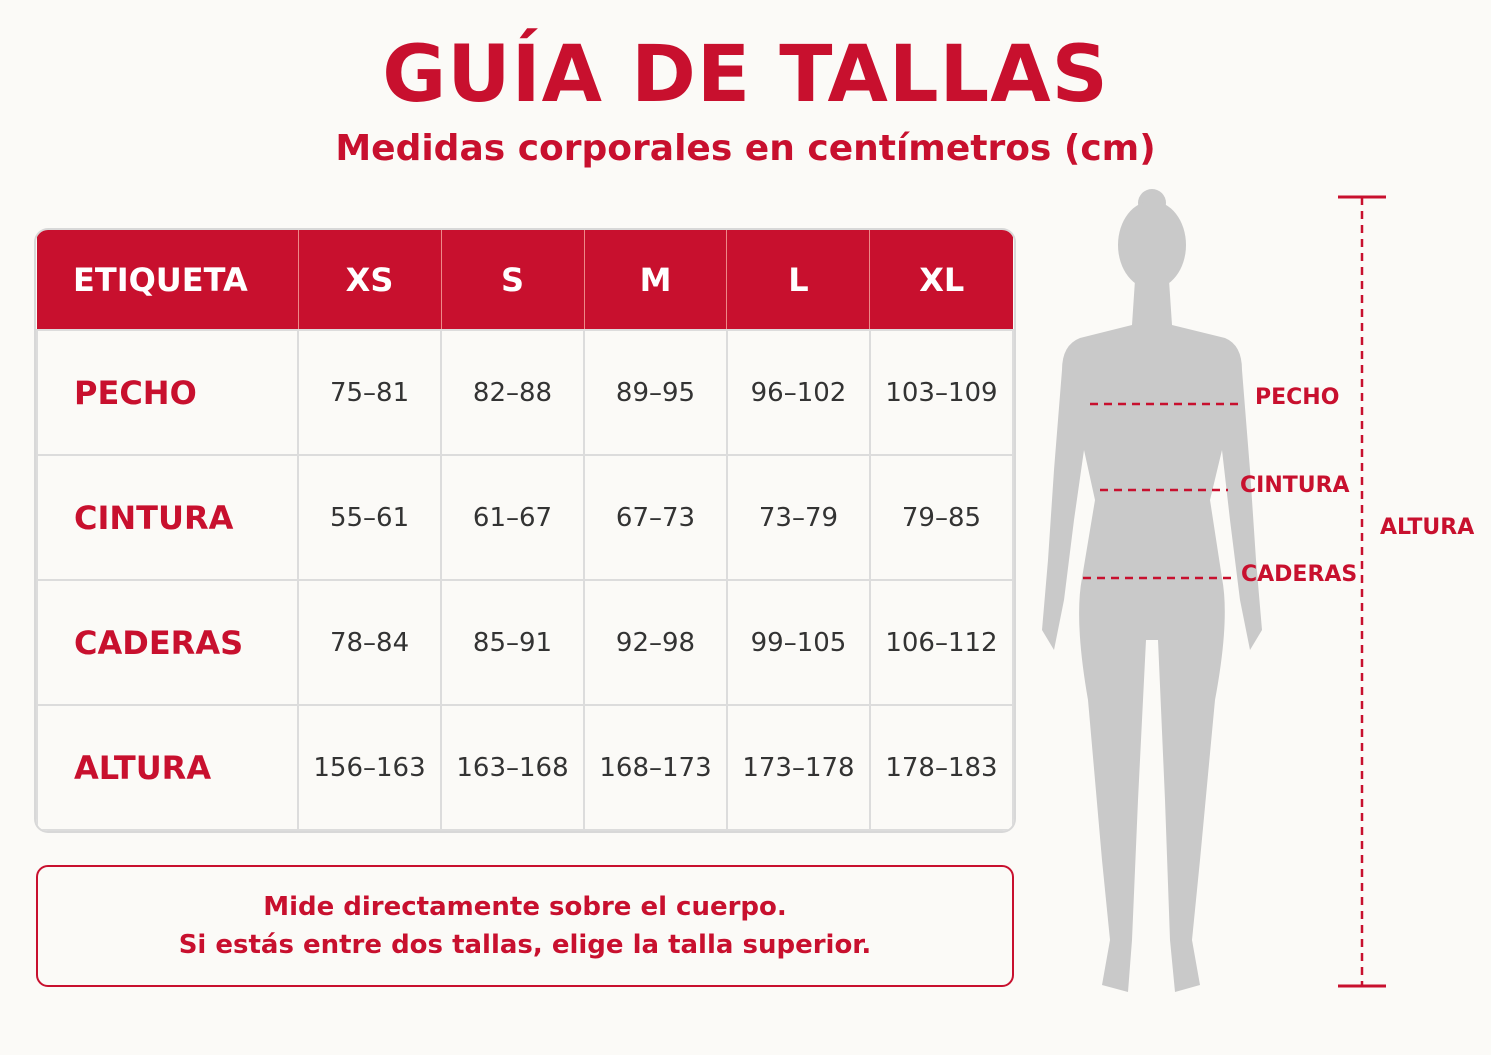 The image size is (1491, 1055). Describe the element at coordinates (941, 392) in the screenshot. I see `cell: 103–109` at that location.